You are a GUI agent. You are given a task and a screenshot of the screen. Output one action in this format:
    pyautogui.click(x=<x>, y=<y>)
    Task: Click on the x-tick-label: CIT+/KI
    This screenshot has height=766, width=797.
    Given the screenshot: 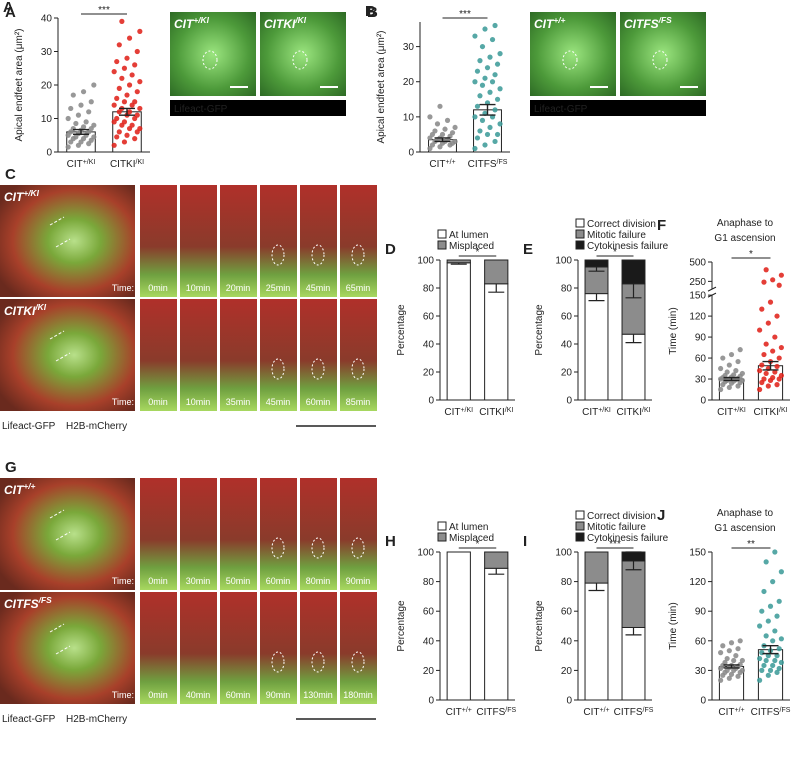 What is the action you would take?
    pyautogui.click(x=458, y=413)
    